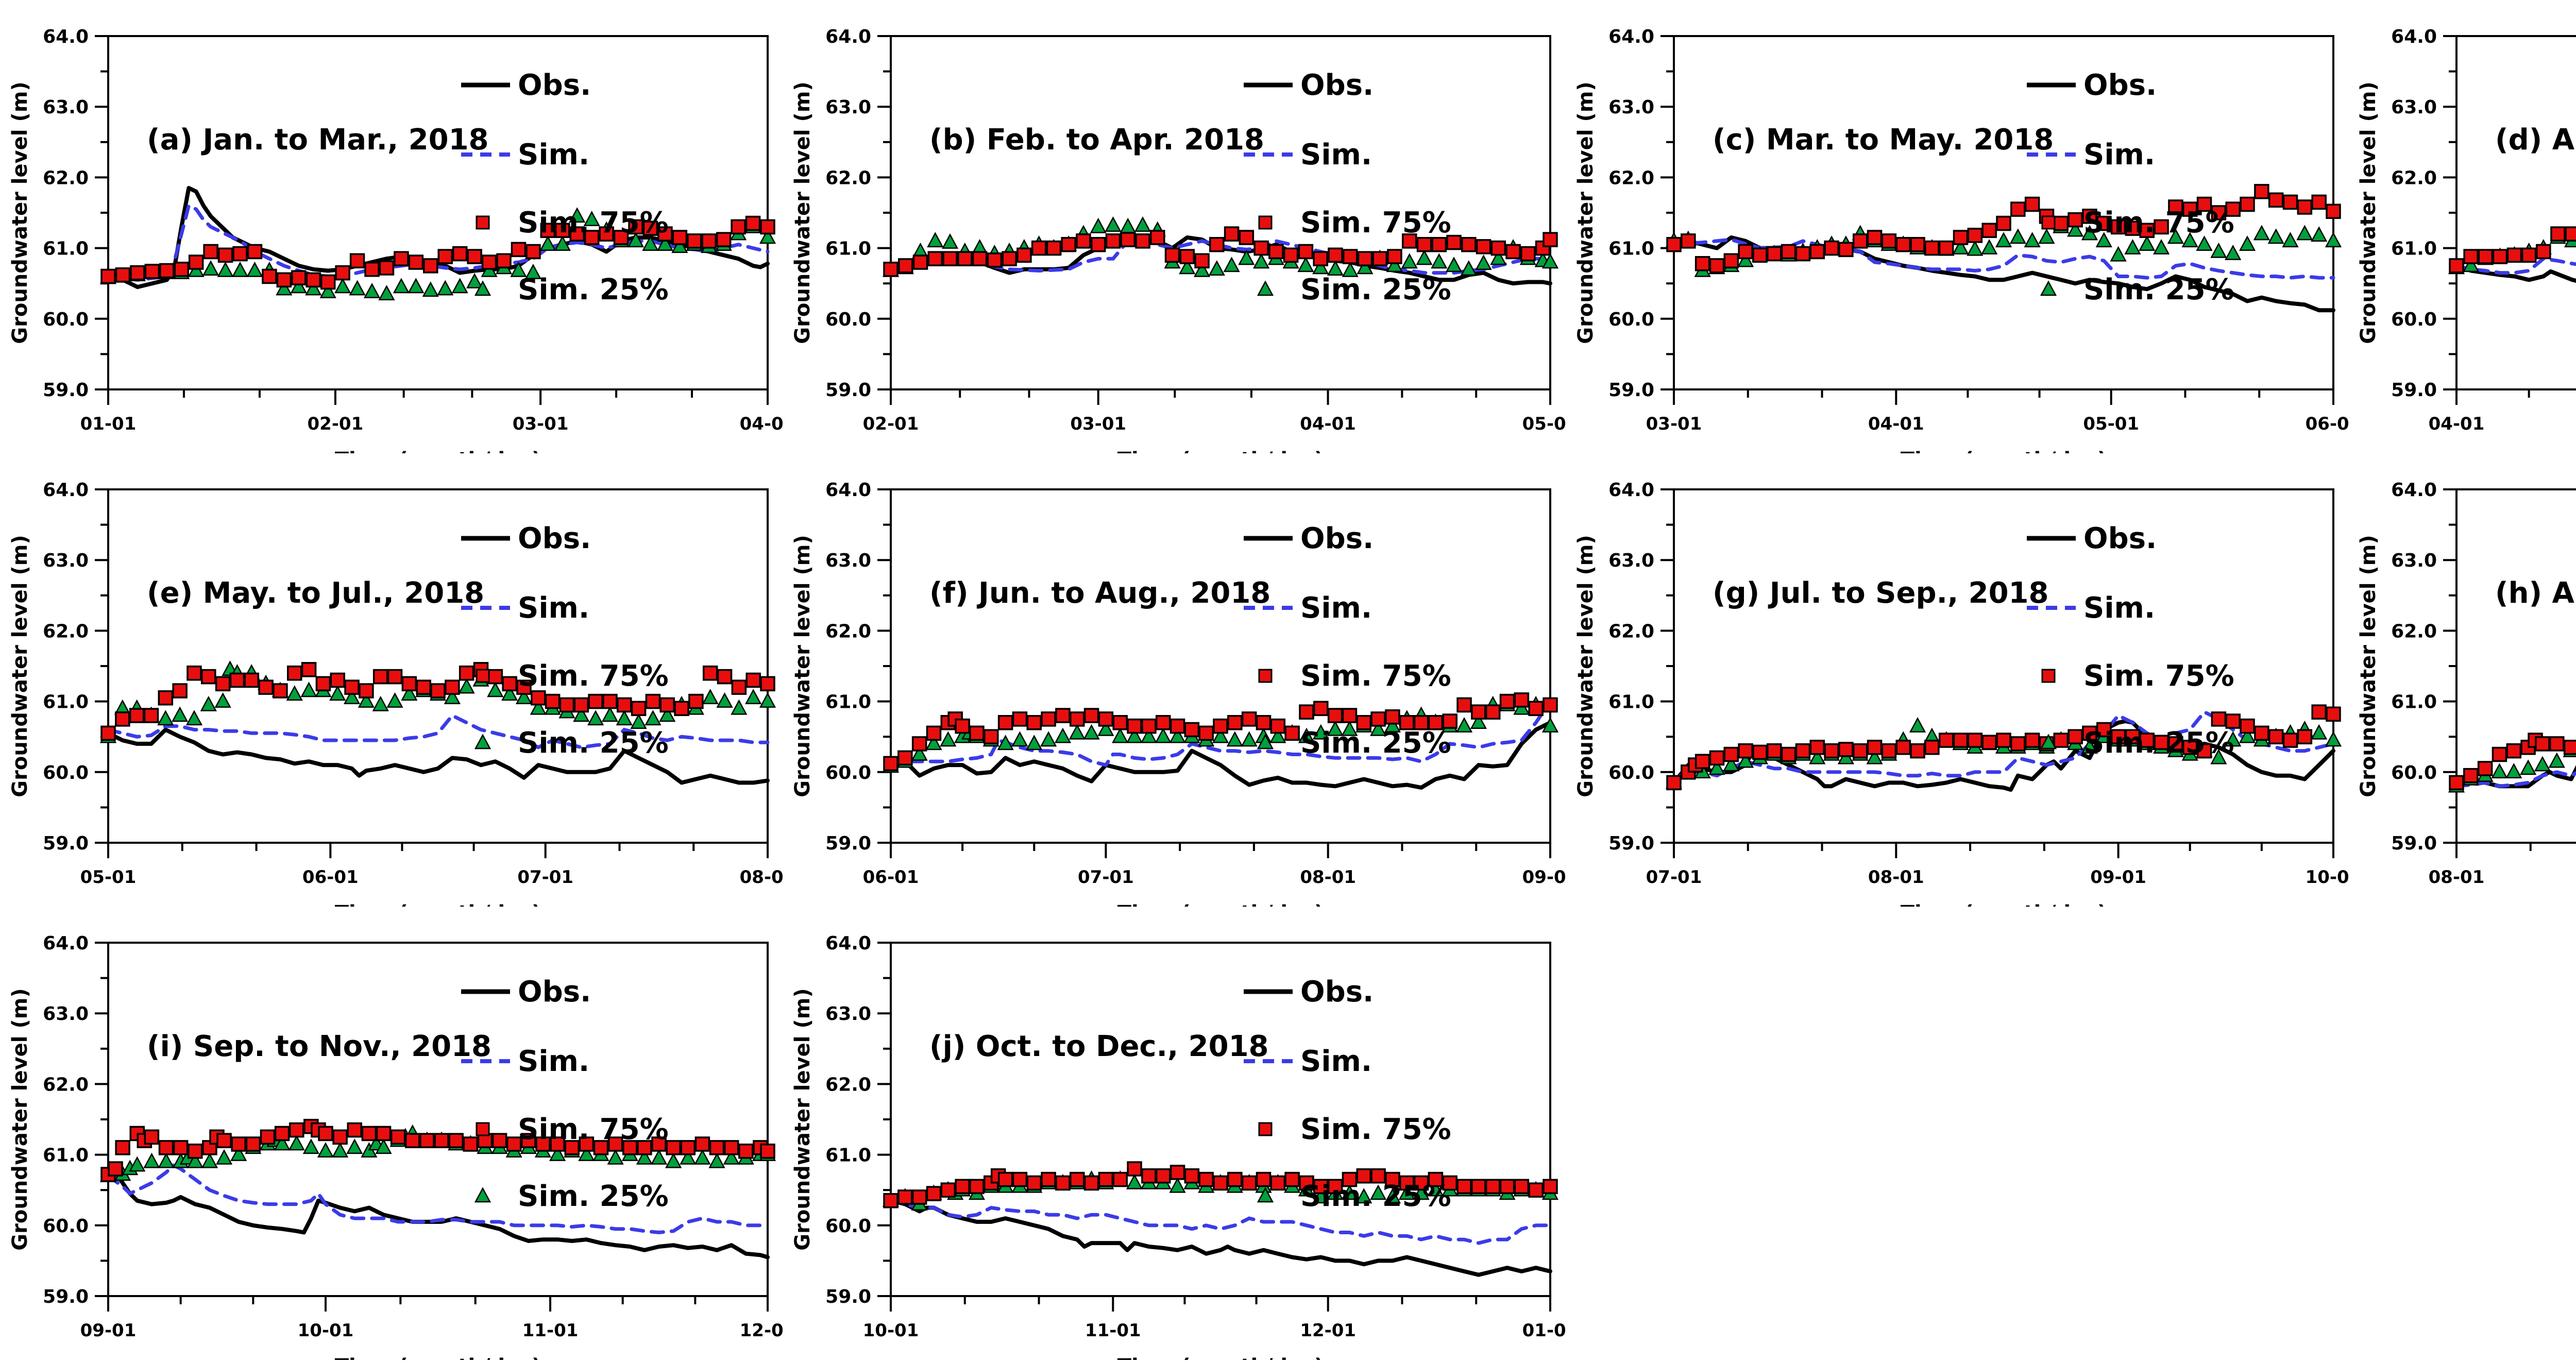 This screenshot has height=1362, width=2576. Describe the element at coordinates (2118, 878) in the screenshot. I see `x-tick-label: 09-01` at that location.